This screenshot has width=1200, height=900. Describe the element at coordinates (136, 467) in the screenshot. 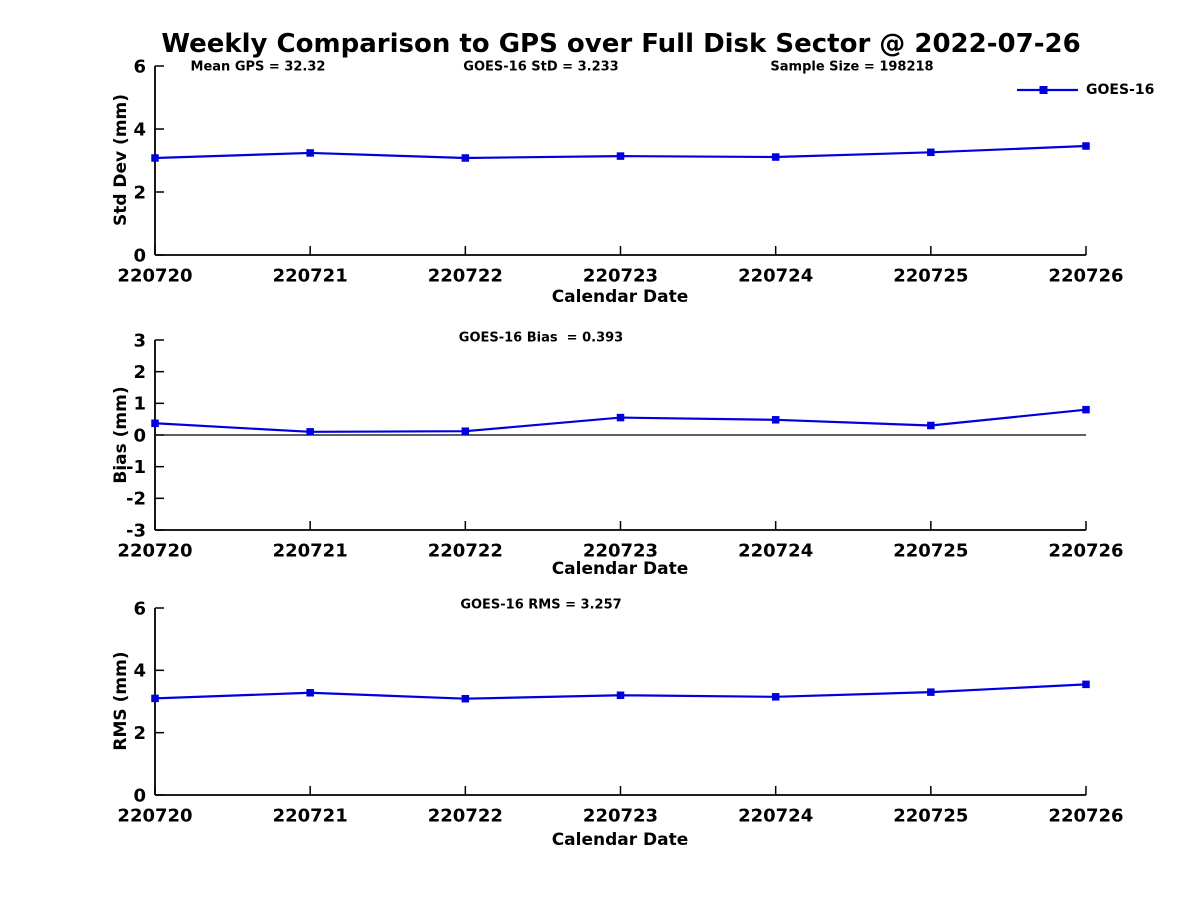

I see `y-tick-label: -1` at that location.